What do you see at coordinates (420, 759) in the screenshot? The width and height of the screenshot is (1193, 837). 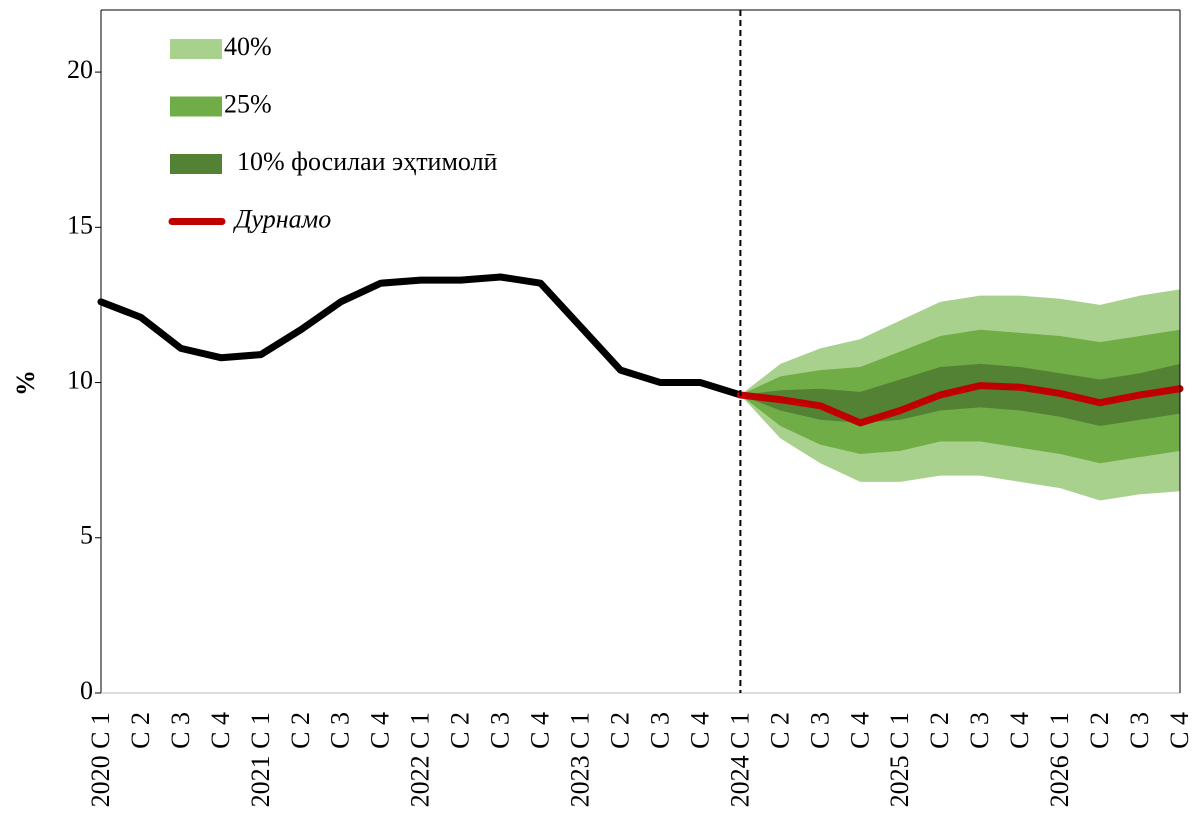 I see `x-tick-label: 2022 C 1` at bounding box center [420, 759].